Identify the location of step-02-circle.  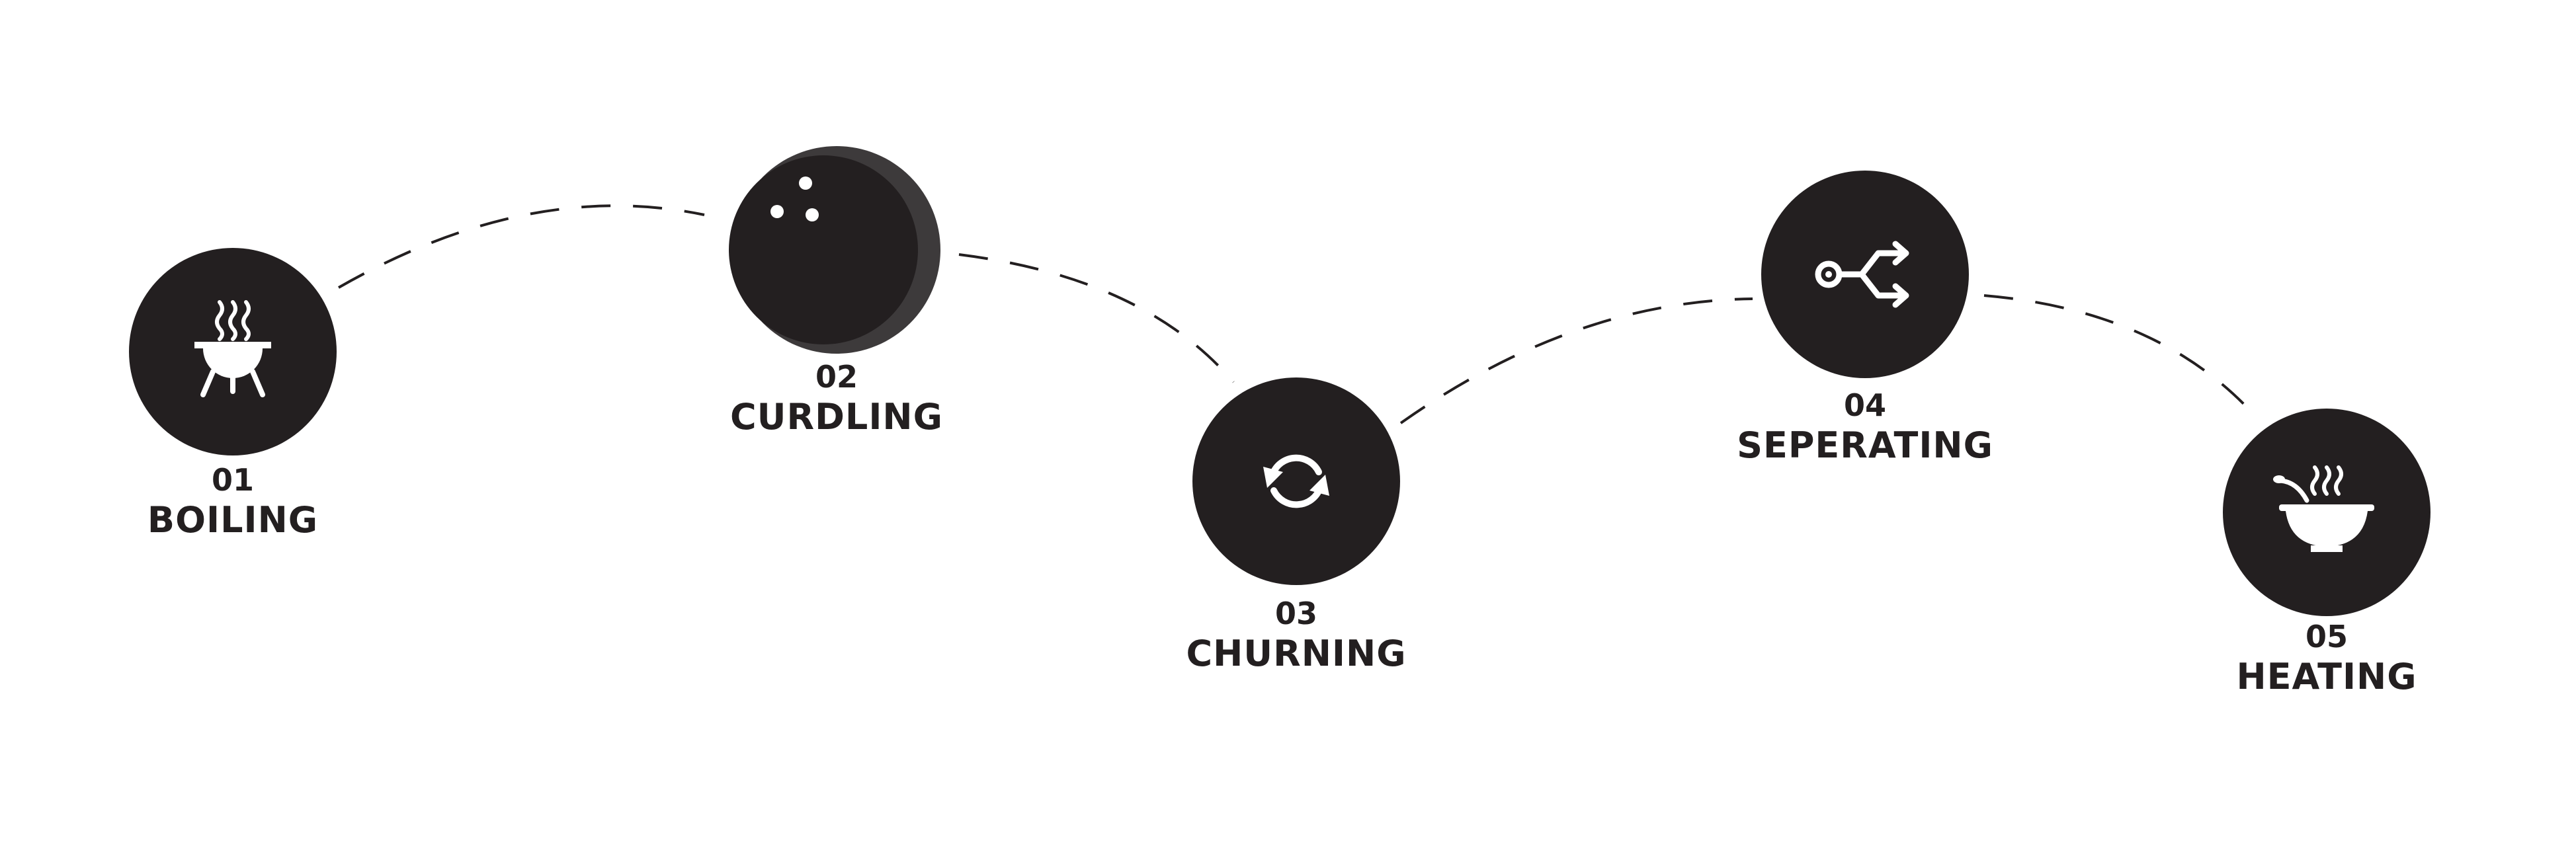
(834, 250).